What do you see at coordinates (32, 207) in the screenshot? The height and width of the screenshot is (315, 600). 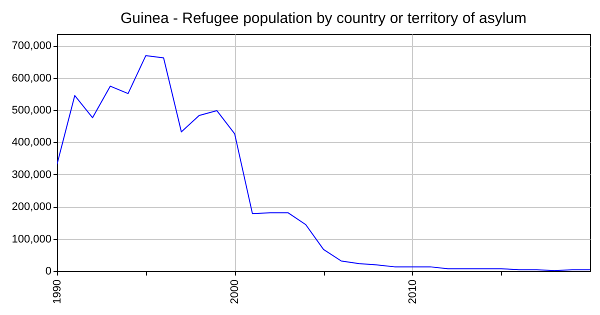 I see `y-tick-label: 200,000` at bounding box center [32, 207].